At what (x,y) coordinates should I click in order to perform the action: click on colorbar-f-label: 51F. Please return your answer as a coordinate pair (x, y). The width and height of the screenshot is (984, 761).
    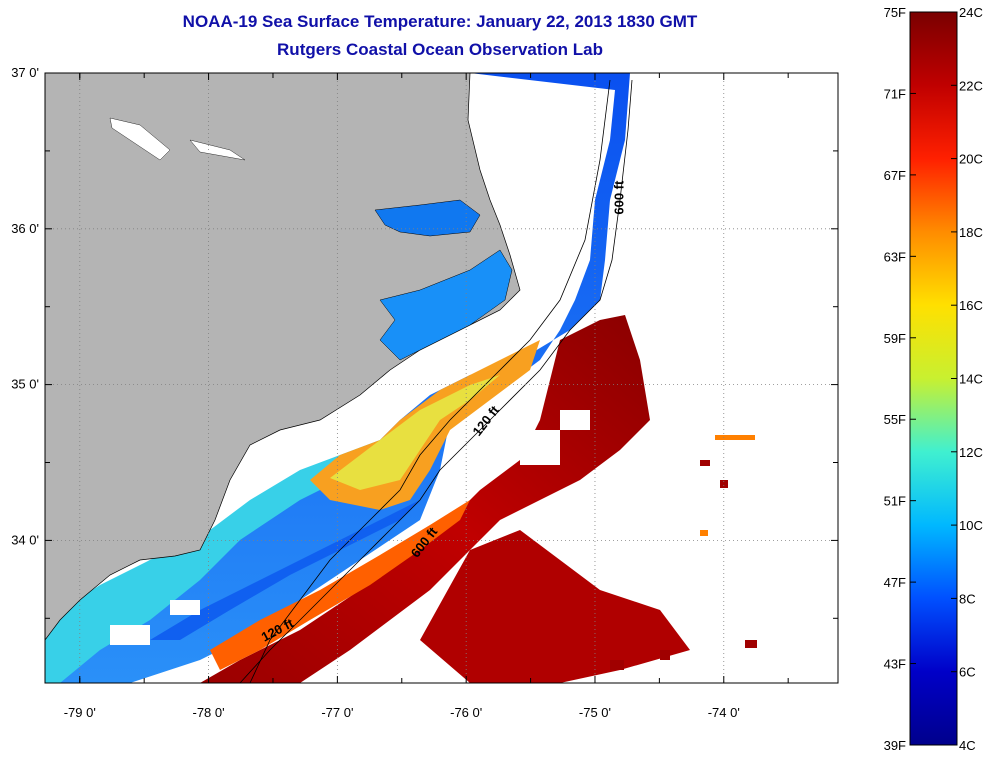
    Looking at the image, I should click on (895, 501).